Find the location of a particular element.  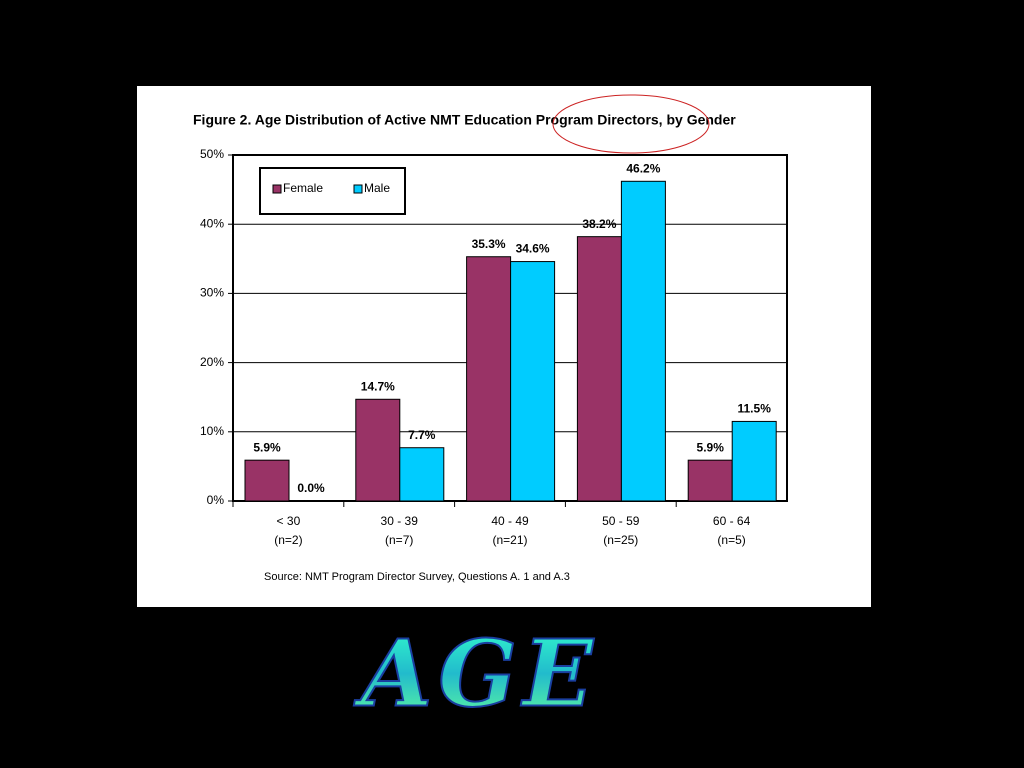

y-tick-label: 10% is located at coordinates (212, 431).